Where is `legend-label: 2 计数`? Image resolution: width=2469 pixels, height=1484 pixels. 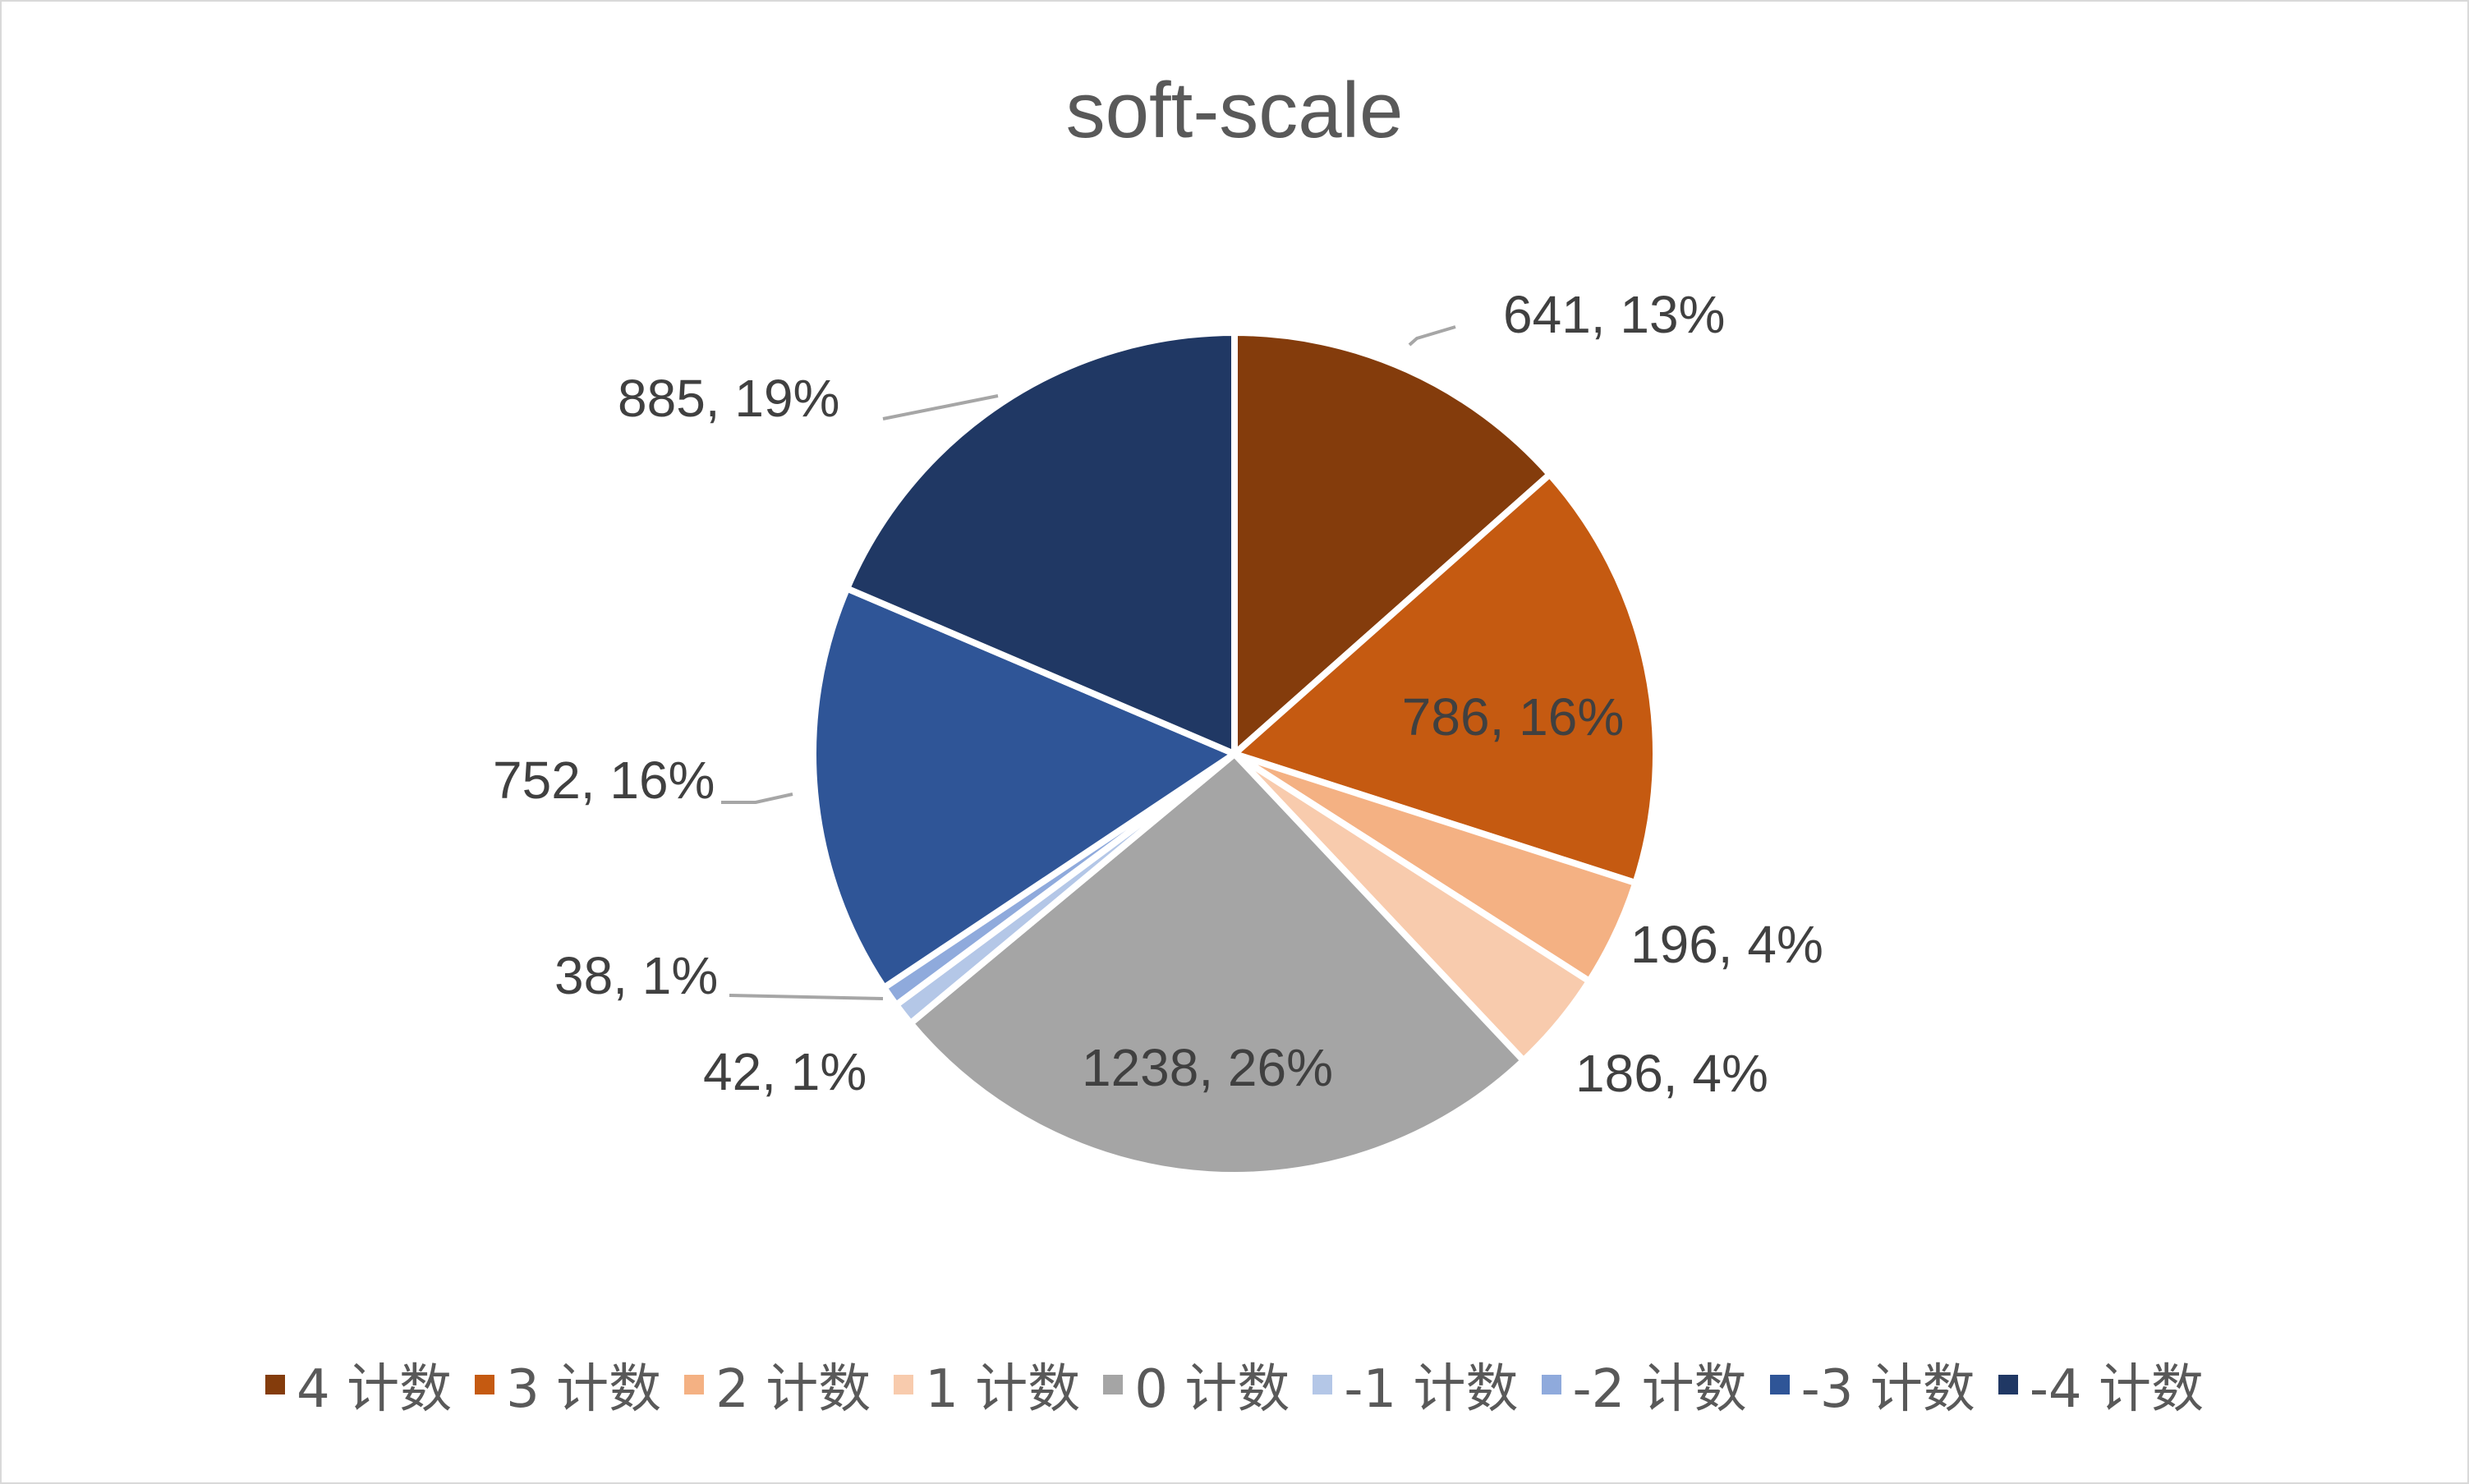
legend-label: 2 计数 is located at coordinates (793, 1390).